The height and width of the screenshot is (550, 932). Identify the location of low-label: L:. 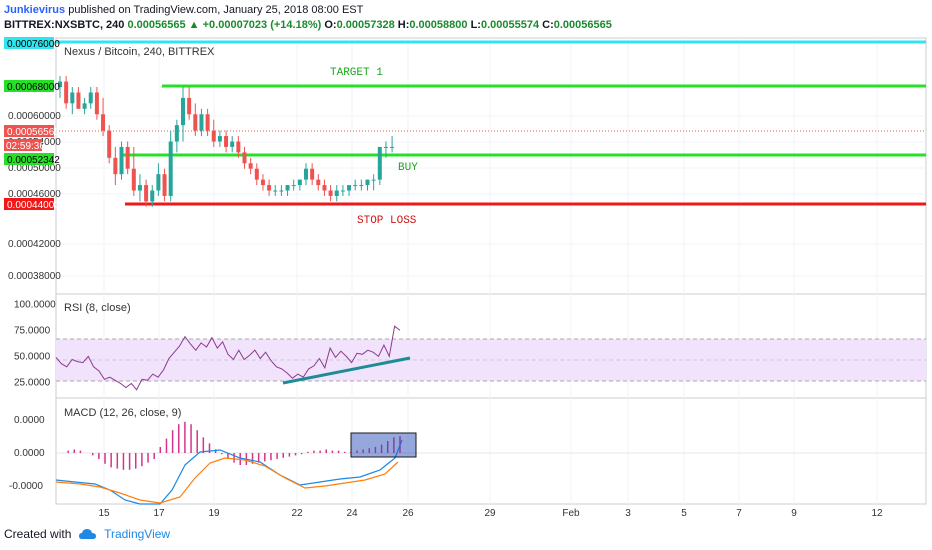
(475, 25).